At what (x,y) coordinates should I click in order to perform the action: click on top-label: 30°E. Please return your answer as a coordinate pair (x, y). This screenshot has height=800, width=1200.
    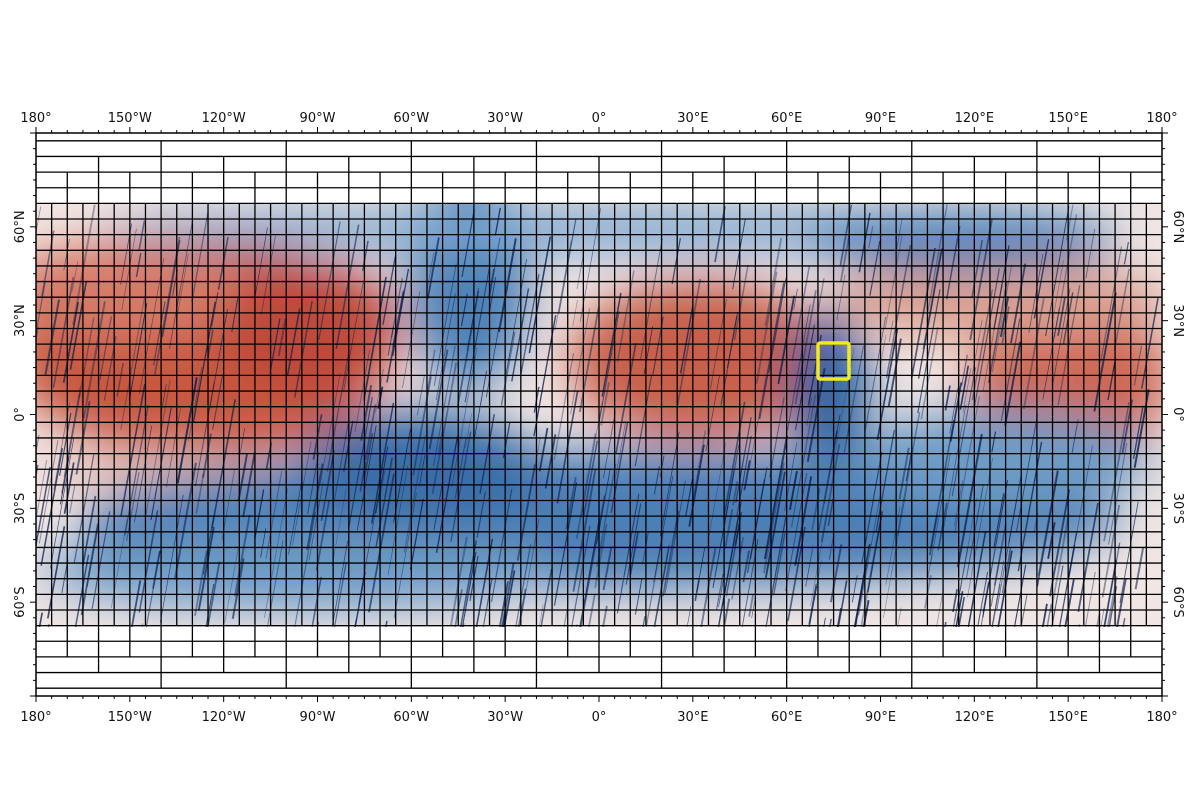
    Looking at the image, I should click on (692, 118).